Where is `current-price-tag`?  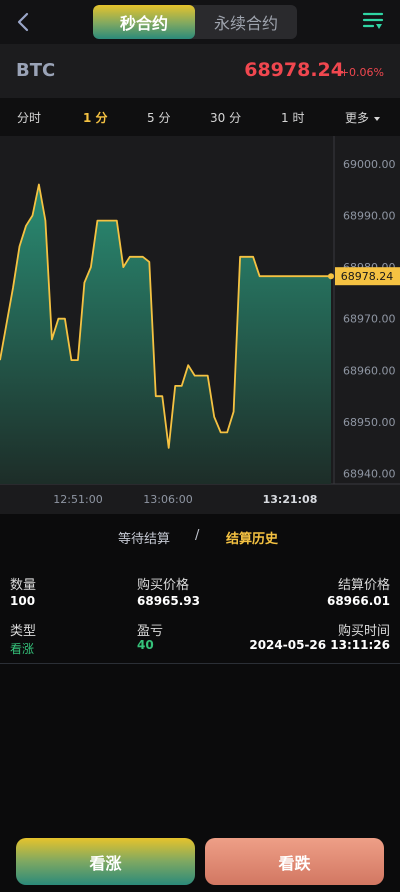 current-price-tag is located at coordinates (367, 276).